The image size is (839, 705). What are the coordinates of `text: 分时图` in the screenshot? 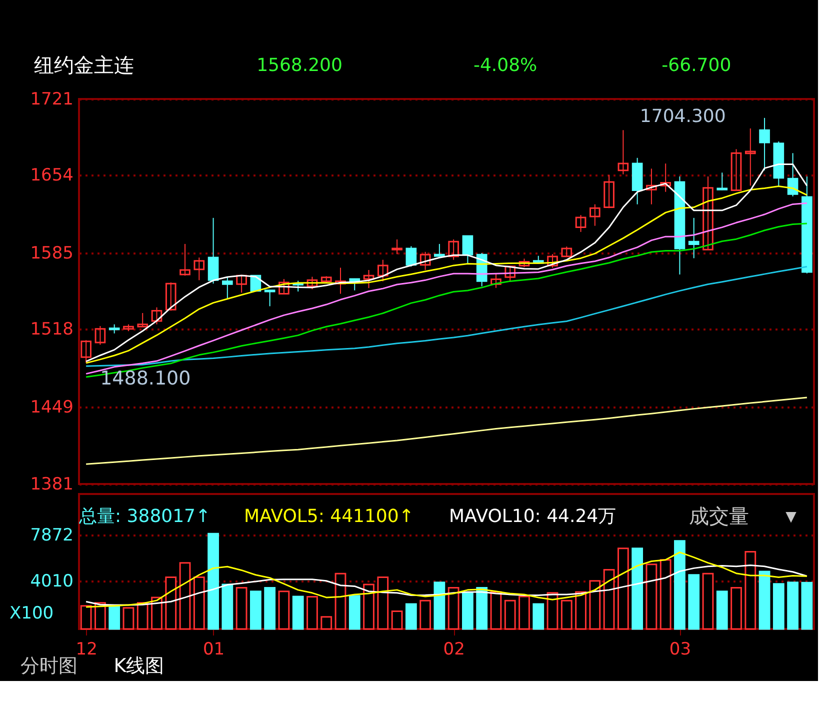 It's located at (49, 666).